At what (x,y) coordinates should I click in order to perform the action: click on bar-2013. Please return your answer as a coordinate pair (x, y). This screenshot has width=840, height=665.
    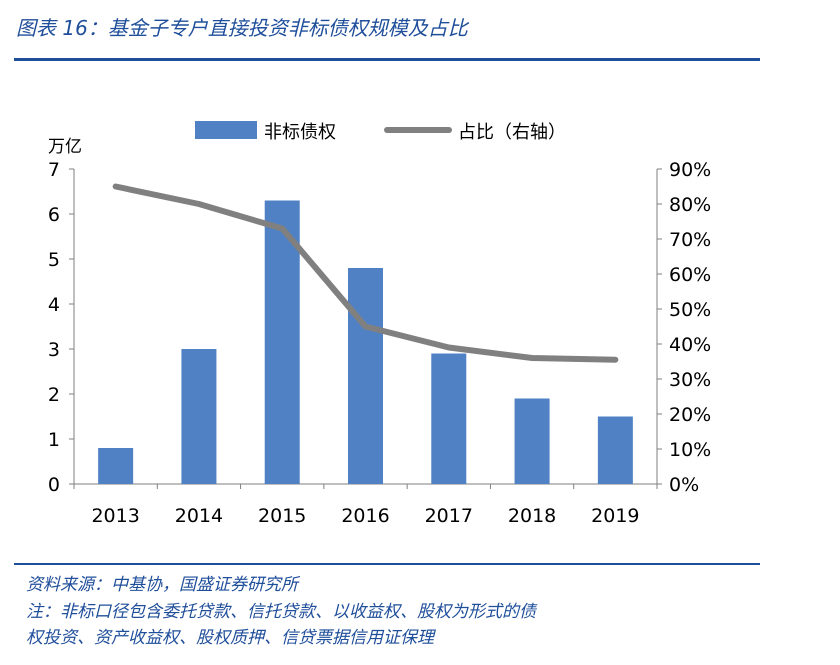
    Looking at the image, I should click on (116, 466).